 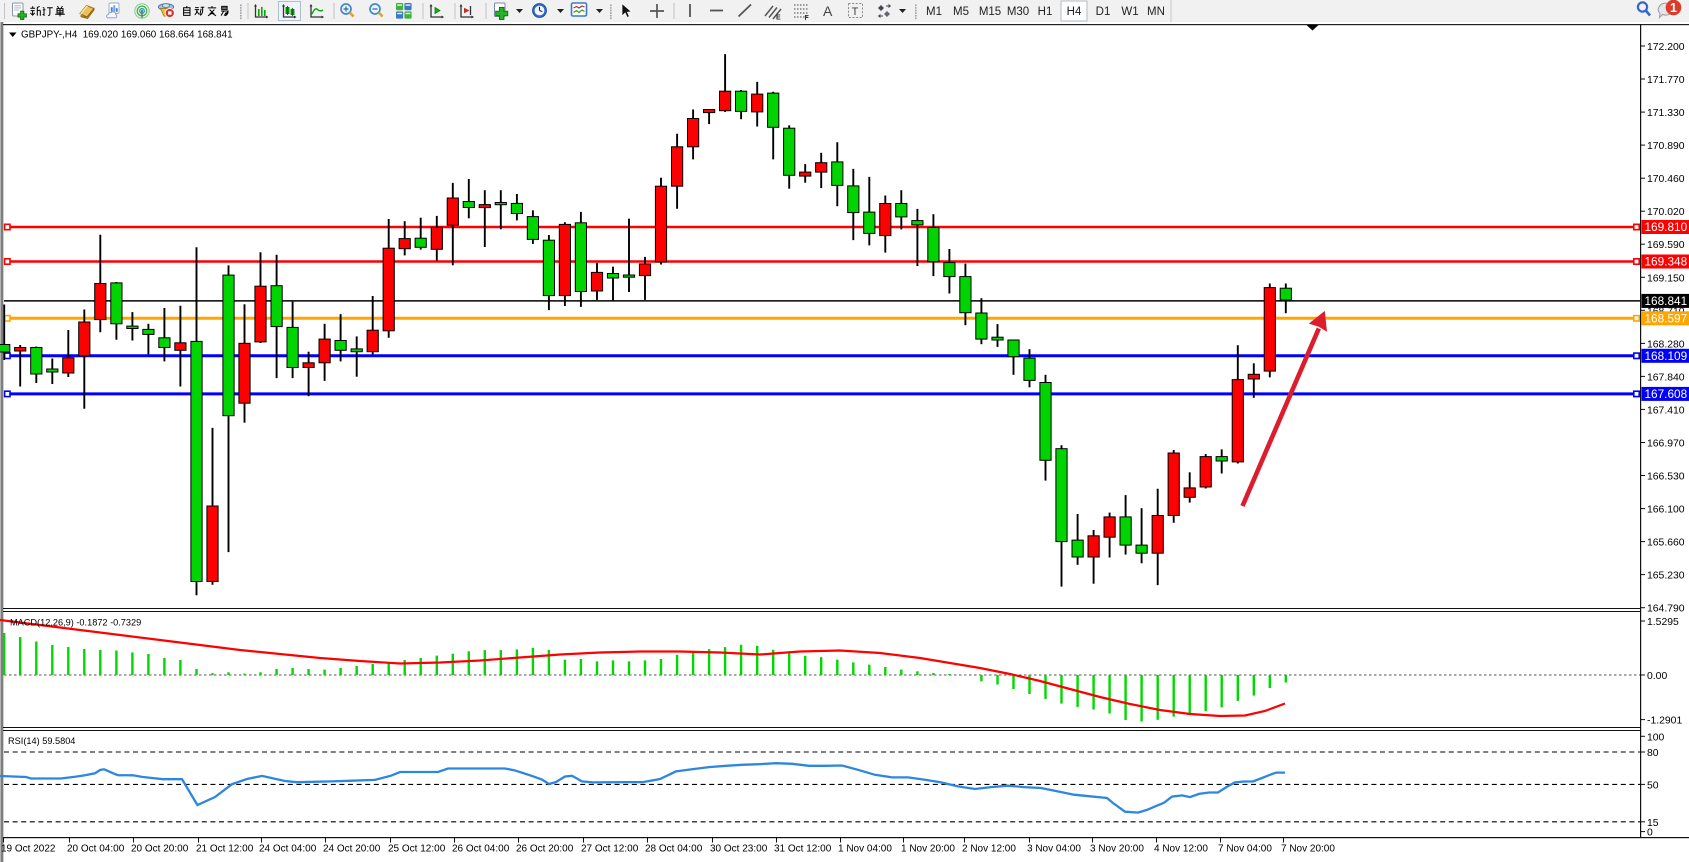 I want to click on svg-text: 169.810, so click(x=1666, y=227).